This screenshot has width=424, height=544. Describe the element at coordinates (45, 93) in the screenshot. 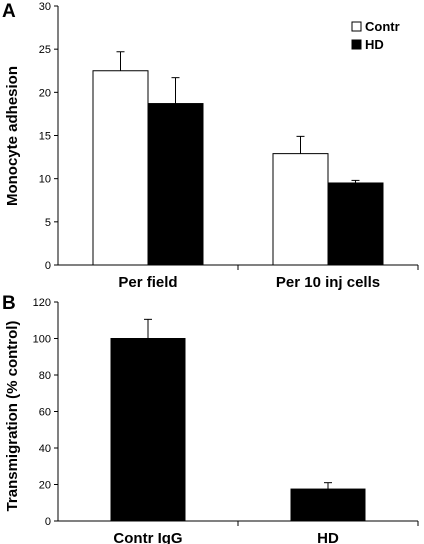

I see `panel-a-y-tick-label: 20` at that location.